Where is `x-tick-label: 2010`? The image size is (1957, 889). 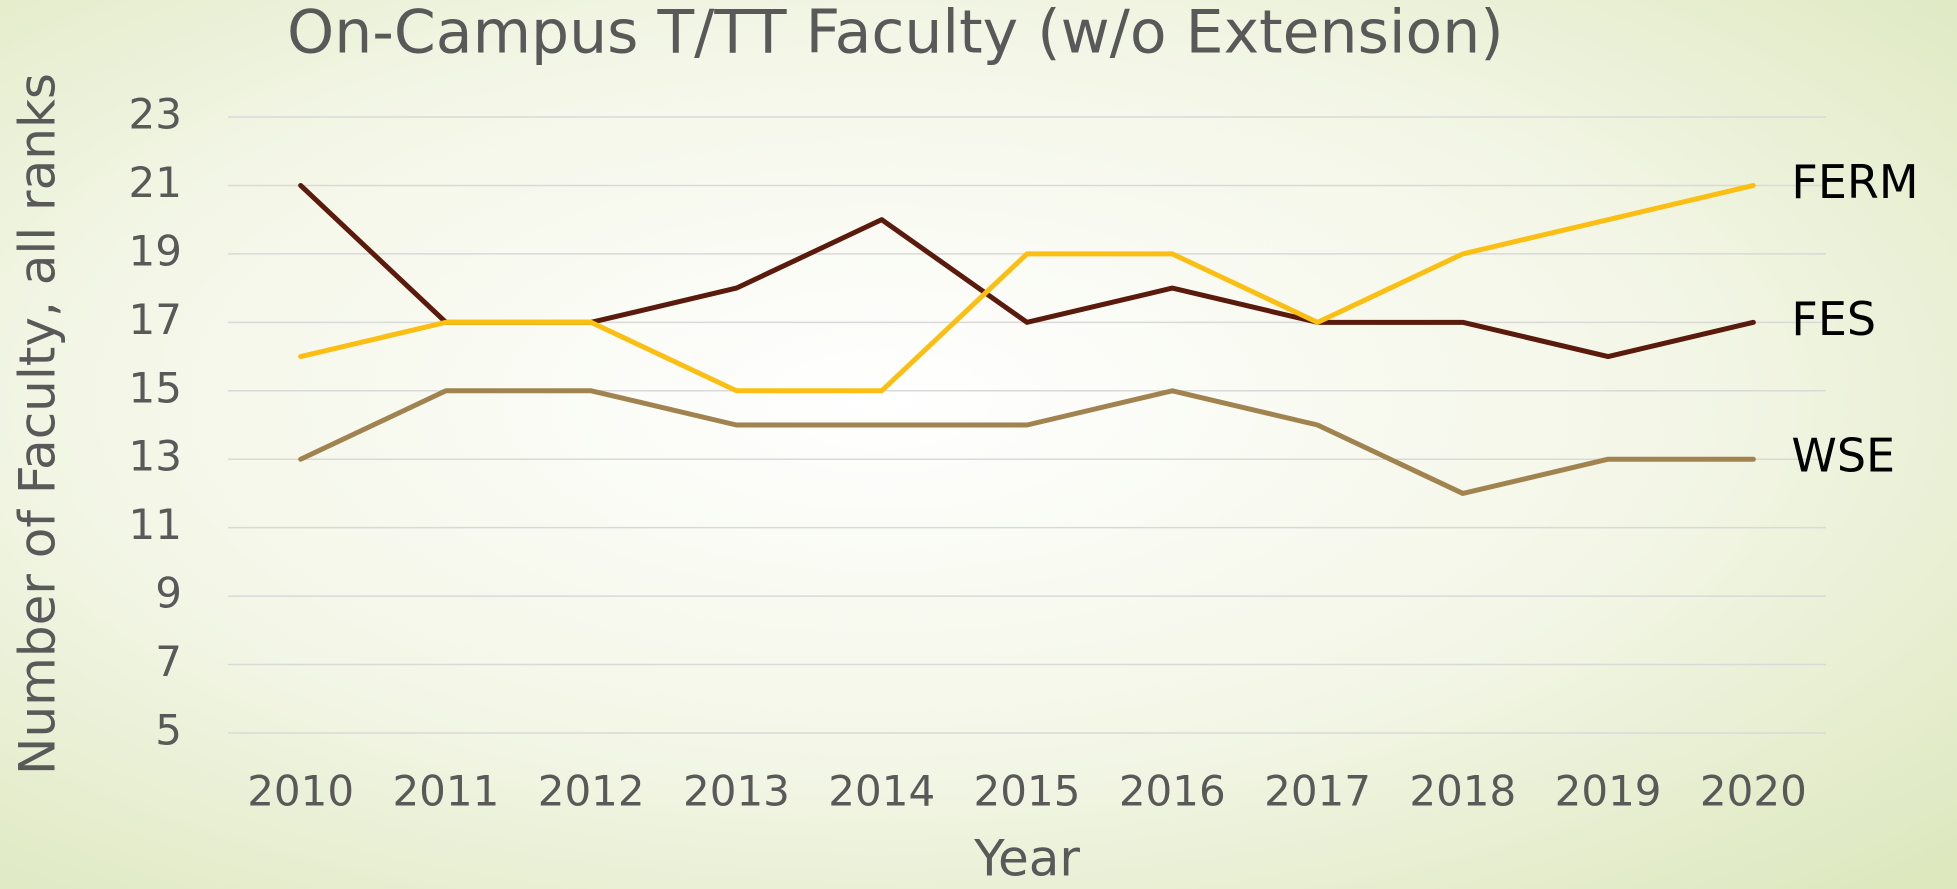
x-tick-label: 2010 is located at coordinates (300, 791).